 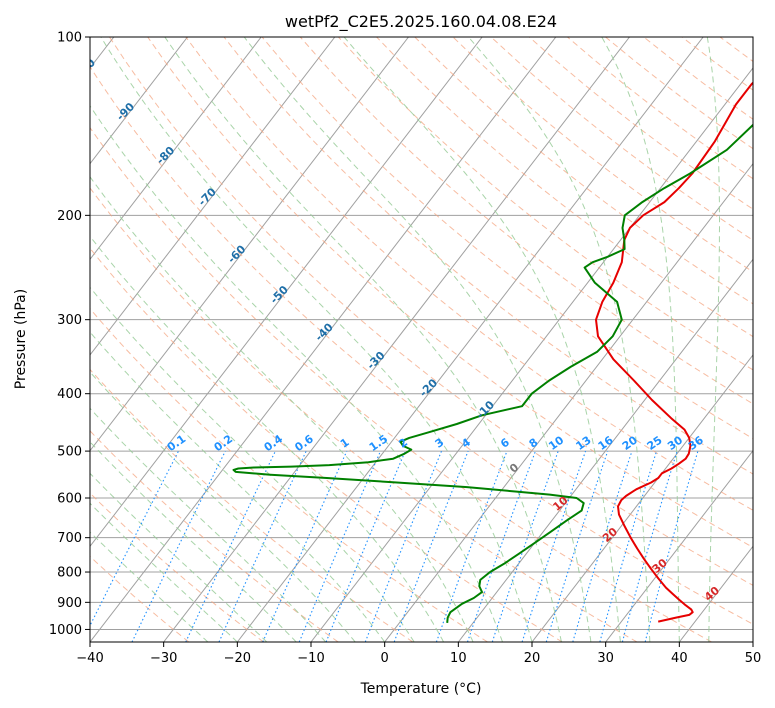 What do you see at coordinates (21, 339) in the screenshot?
I see `y-axis-label: Pressure (hPa)` at bounding box center [21, 339].